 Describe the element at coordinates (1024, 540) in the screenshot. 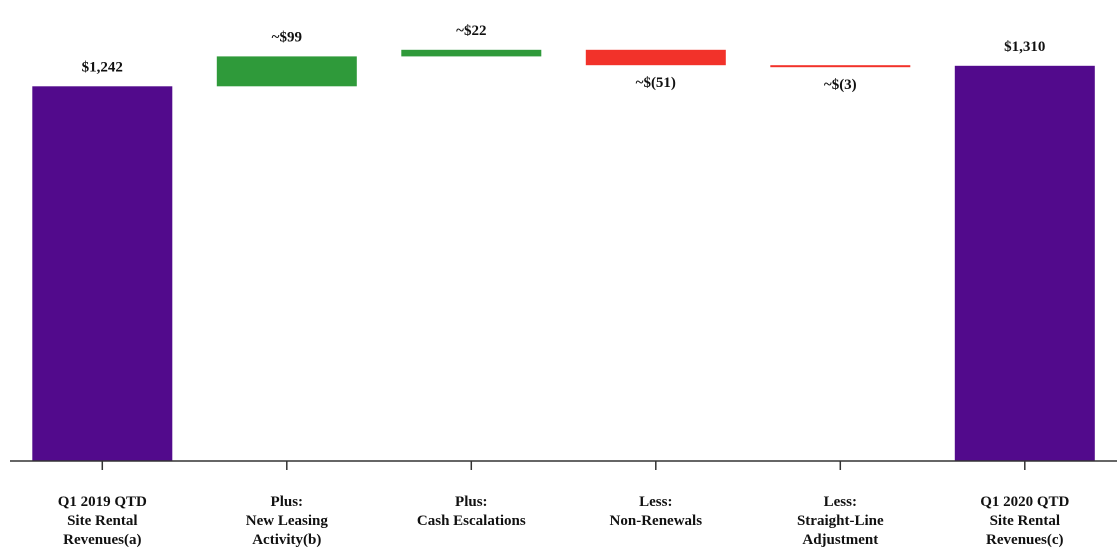

I see `category-label-line: Revenues(c)` at that location.